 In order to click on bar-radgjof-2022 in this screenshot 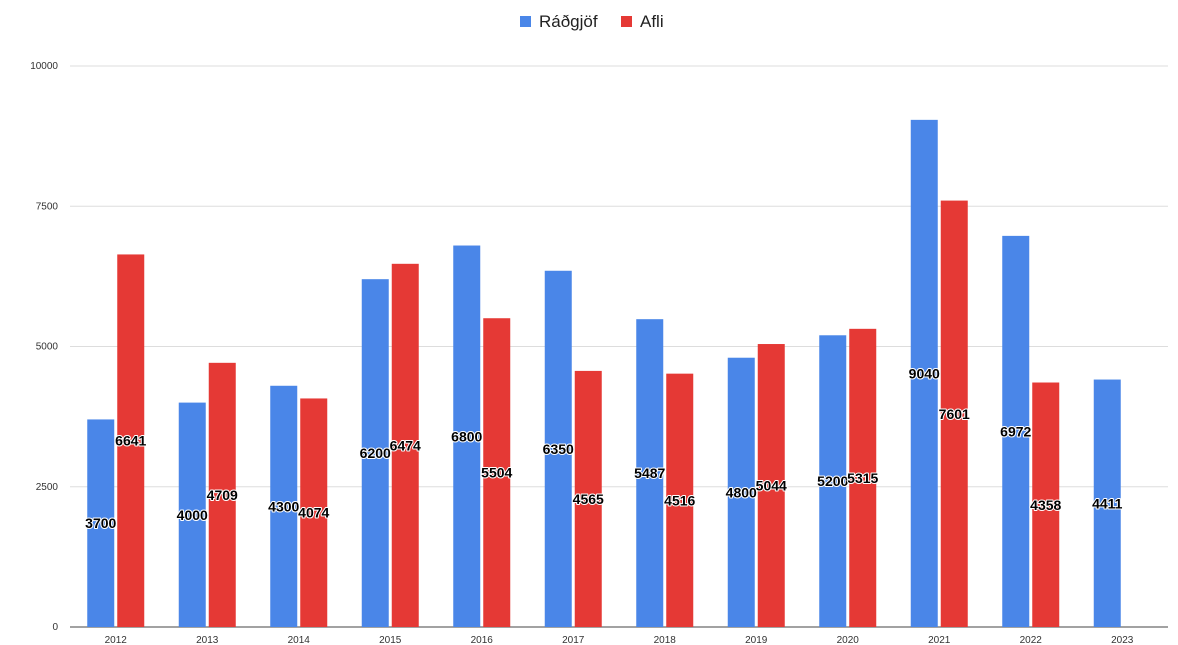, I will do `click(1016, 431)`.